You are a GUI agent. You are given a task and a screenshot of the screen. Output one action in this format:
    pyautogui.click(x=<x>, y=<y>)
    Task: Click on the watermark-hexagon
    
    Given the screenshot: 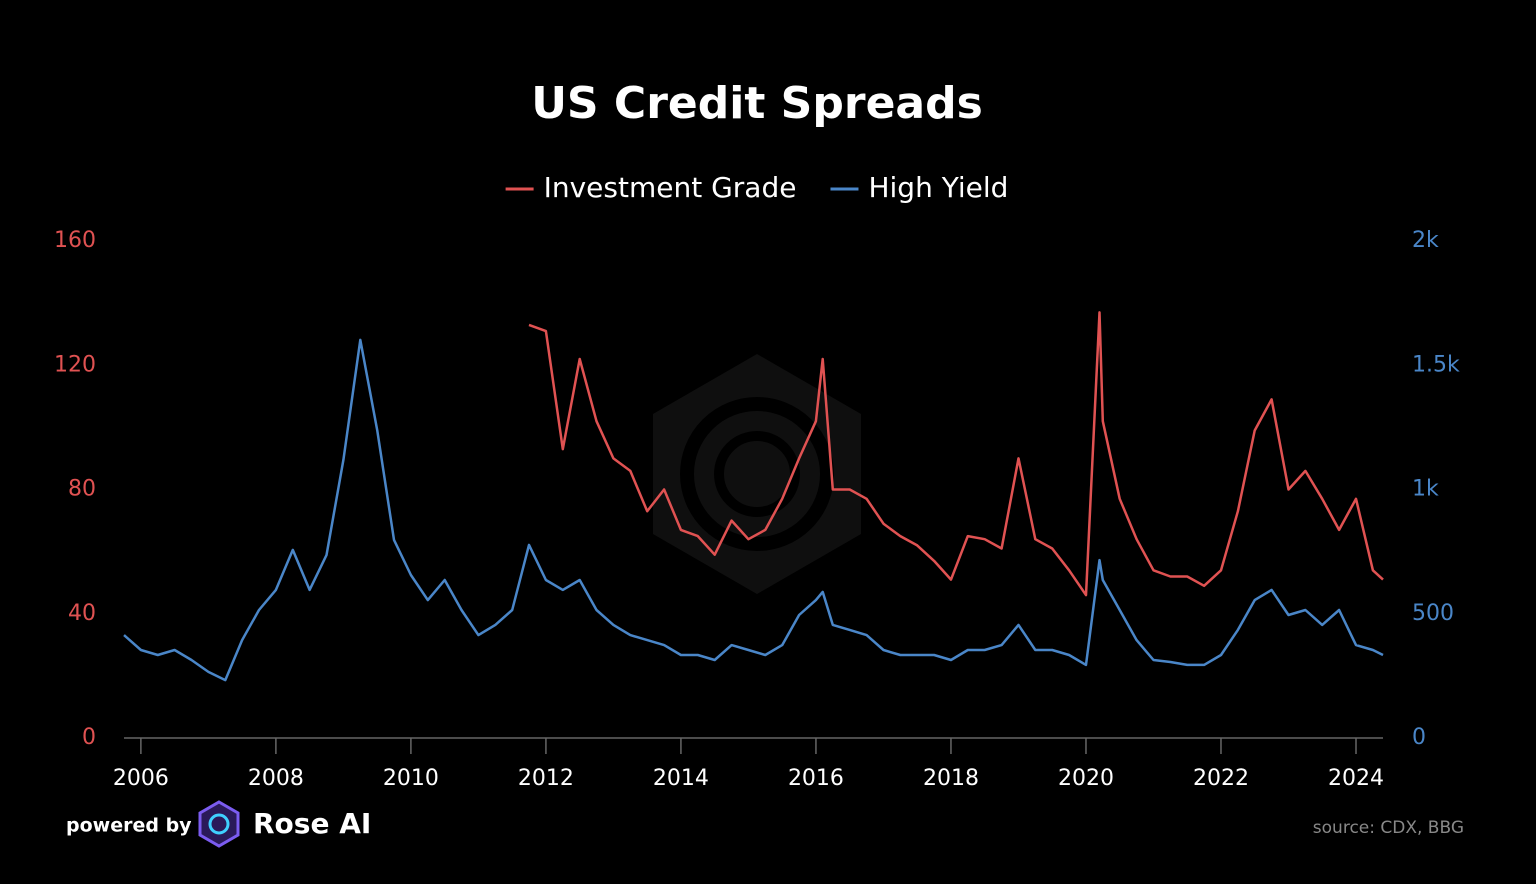 What is the action you would take?
    pyautogui.click(x=757, y=474)
    